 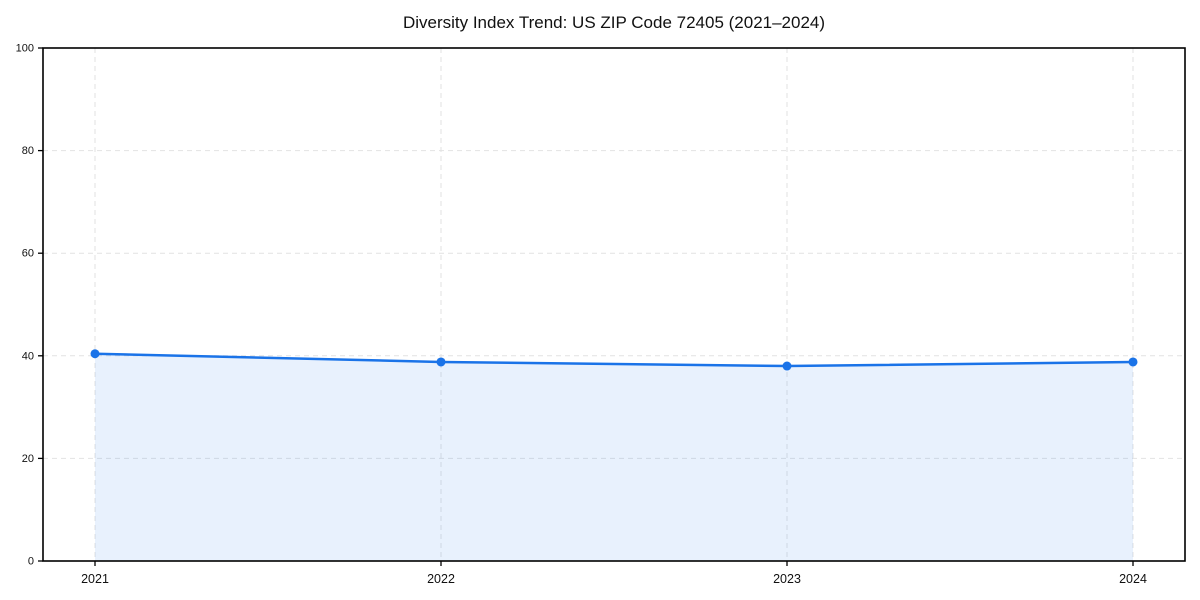 What do you see at coordinates (1133, 579) in the screenshot?
I see `x-tick-label: 2024` at bounding box center [1133, 579].